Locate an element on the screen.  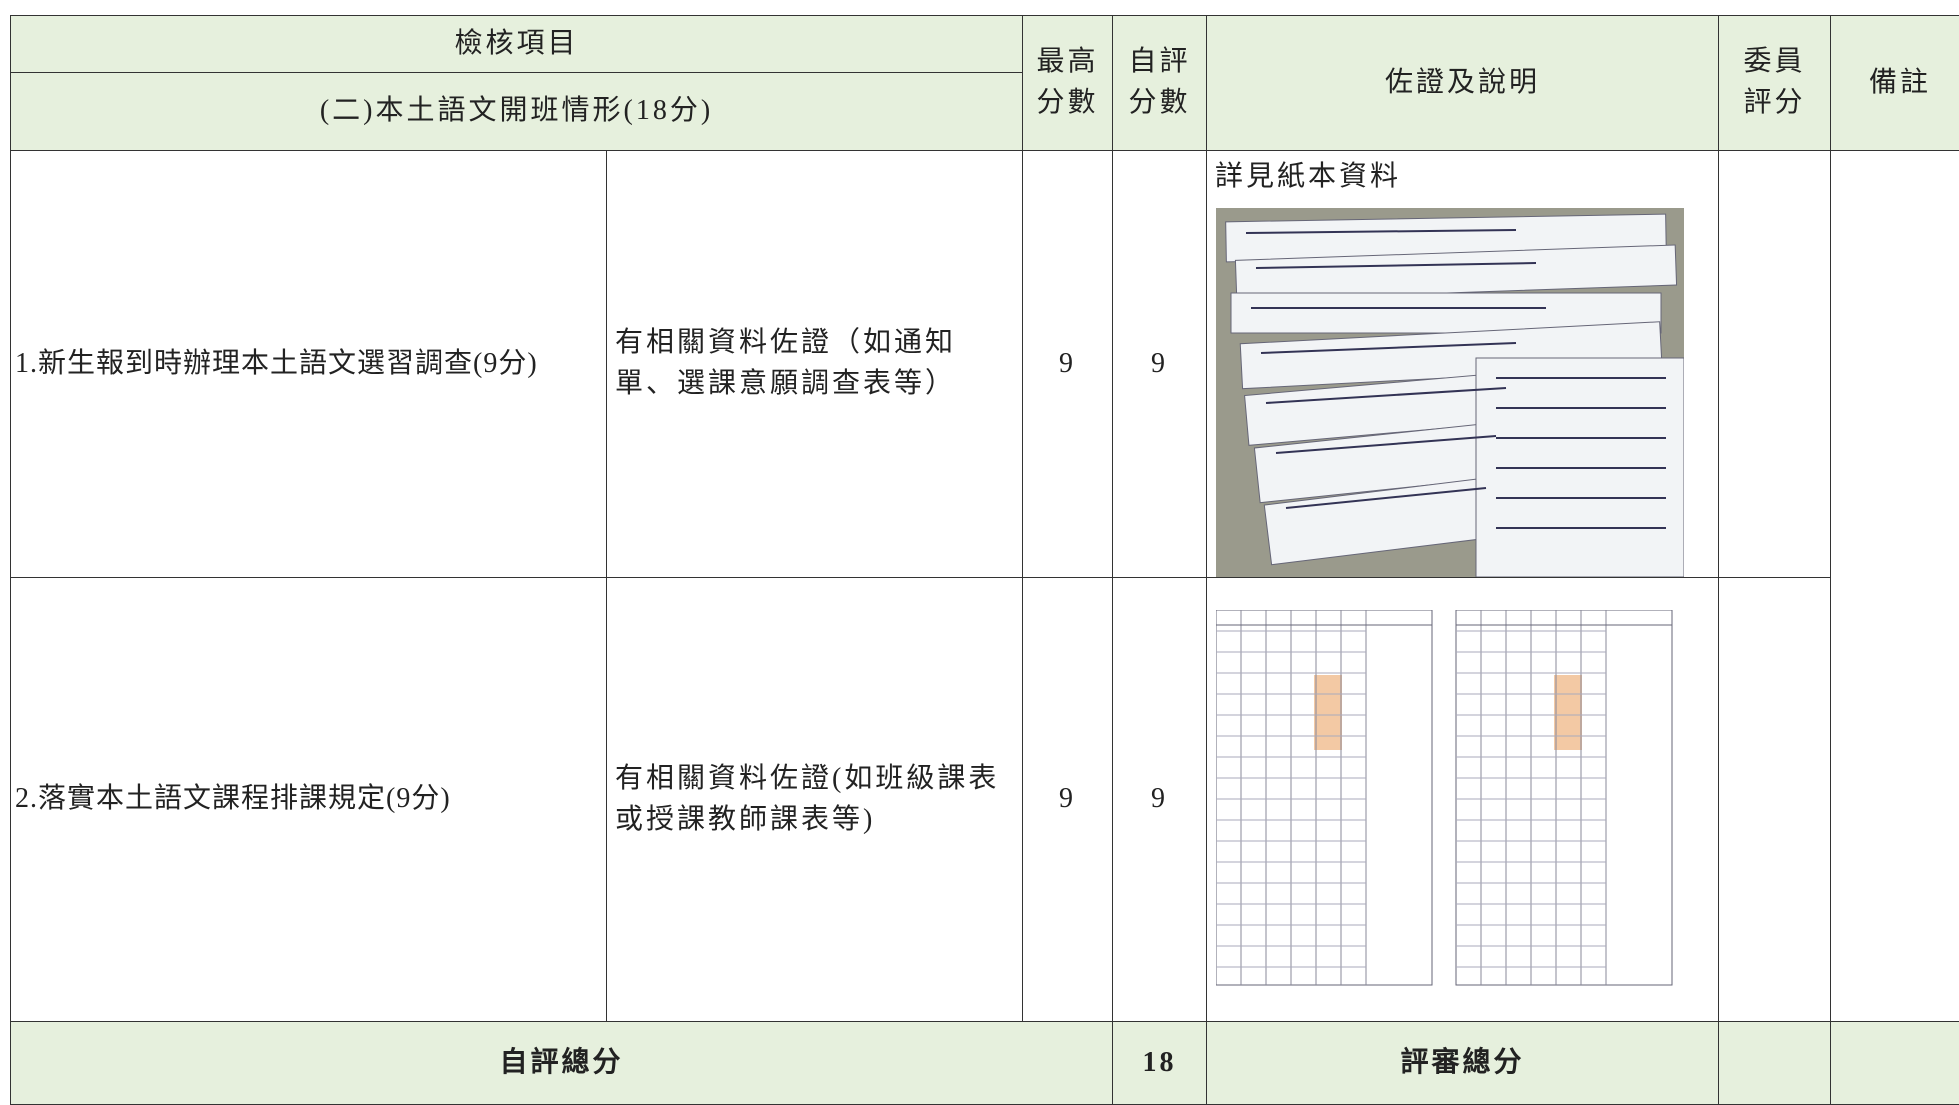
header-text: (二)本土語文開班情形(18分) is located at coordinates (516, 111).